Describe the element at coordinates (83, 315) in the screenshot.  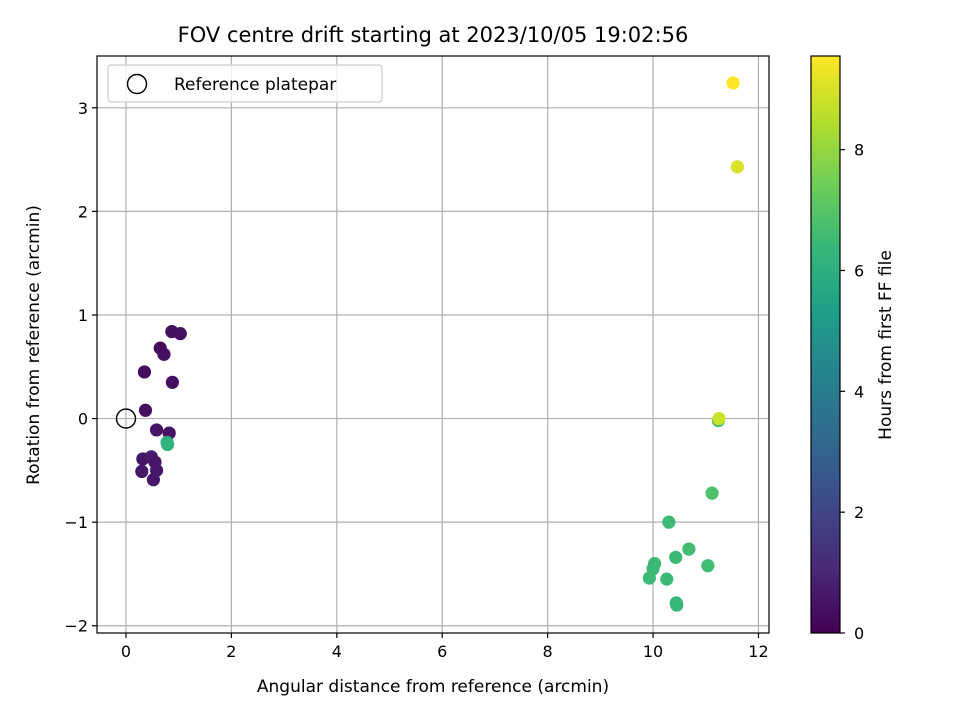
I see `y-tick-label: 1` at that location.